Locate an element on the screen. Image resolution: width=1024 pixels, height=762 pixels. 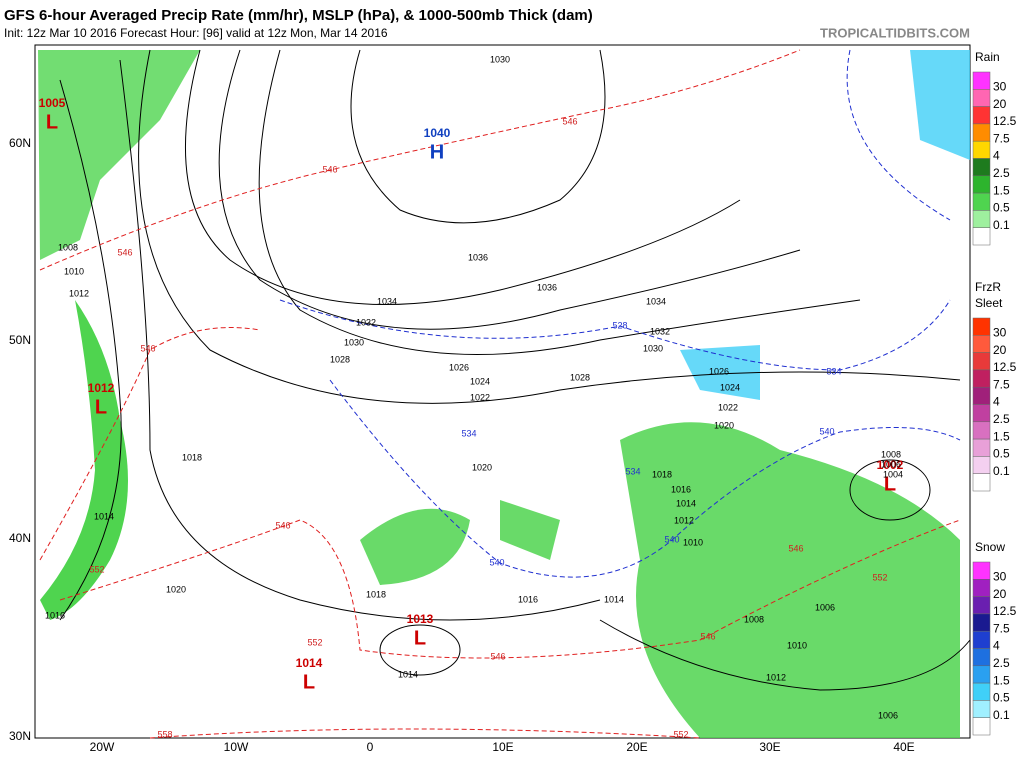
lon-label: 10E is located at coordinates (502, 747).